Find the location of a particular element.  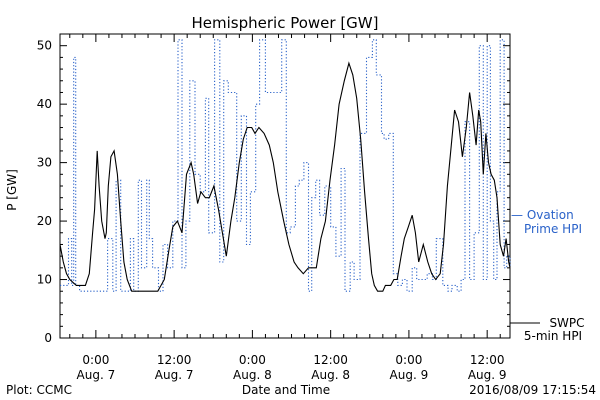

chart-title: Hemispheric Power [GW] is located at coordinates (285, 23).